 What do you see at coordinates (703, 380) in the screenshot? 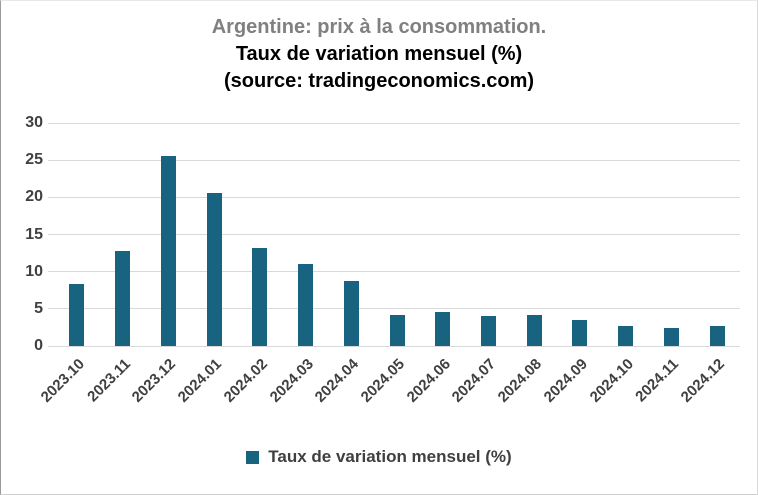
I see `x-tick-label: 2024.12` at bounding box center [703, 380].